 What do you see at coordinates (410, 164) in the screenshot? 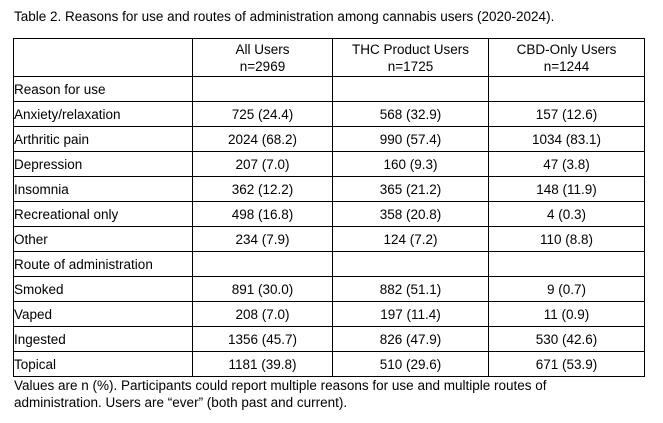
I see `table-cell: 160 (9.3)` at bounding box center [410, 164].